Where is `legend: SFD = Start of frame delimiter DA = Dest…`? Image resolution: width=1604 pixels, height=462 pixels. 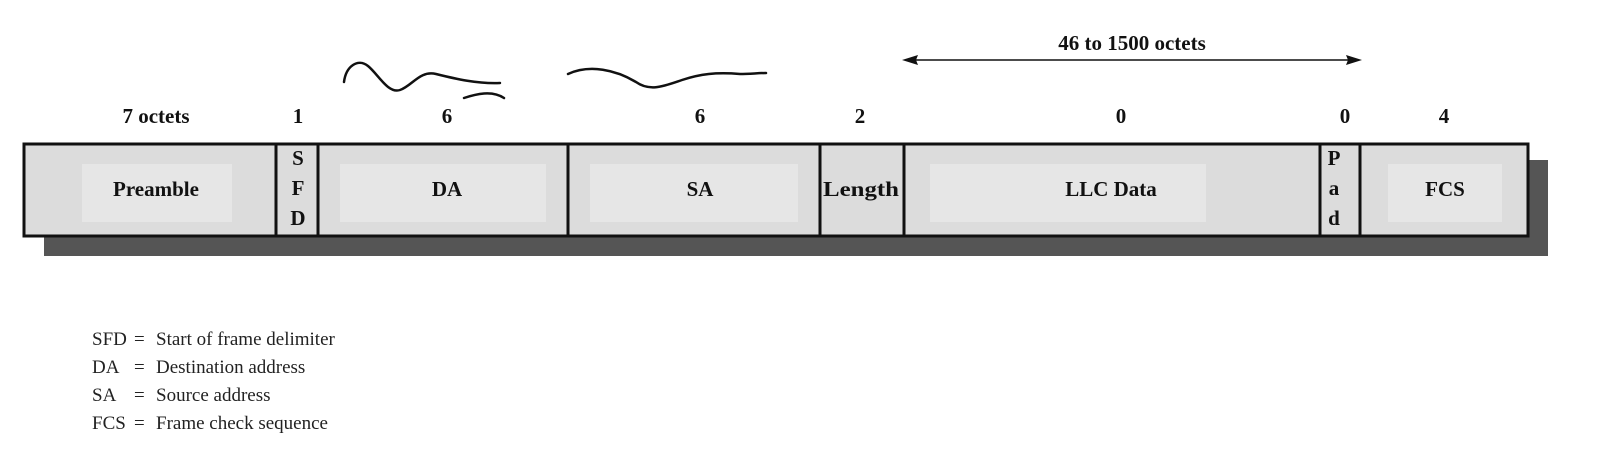
legend: SFD = Start of frame delimiter DA = Dest… is located at coordinates (213, 382).